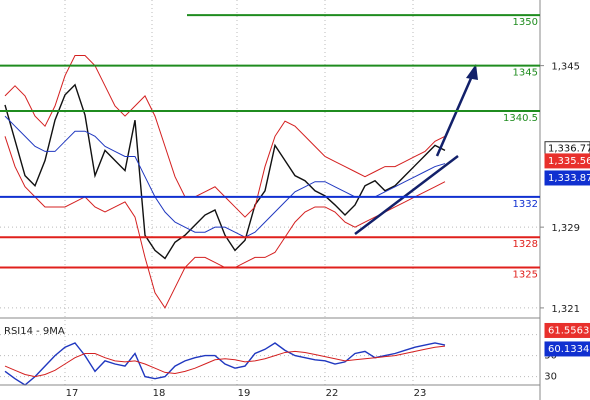 This screenshot has height=400, width=590. Describe the element at coordinates (332, 393) in the screenshot. I see `x-tick-label: 22` at that location.